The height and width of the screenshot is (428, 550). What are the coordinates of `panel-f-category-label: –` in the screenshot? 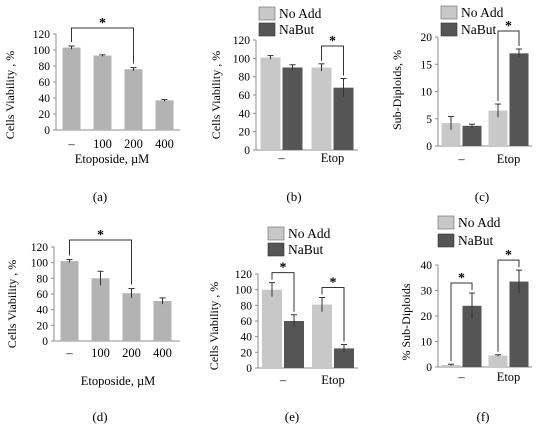 It's located at (461, 377).